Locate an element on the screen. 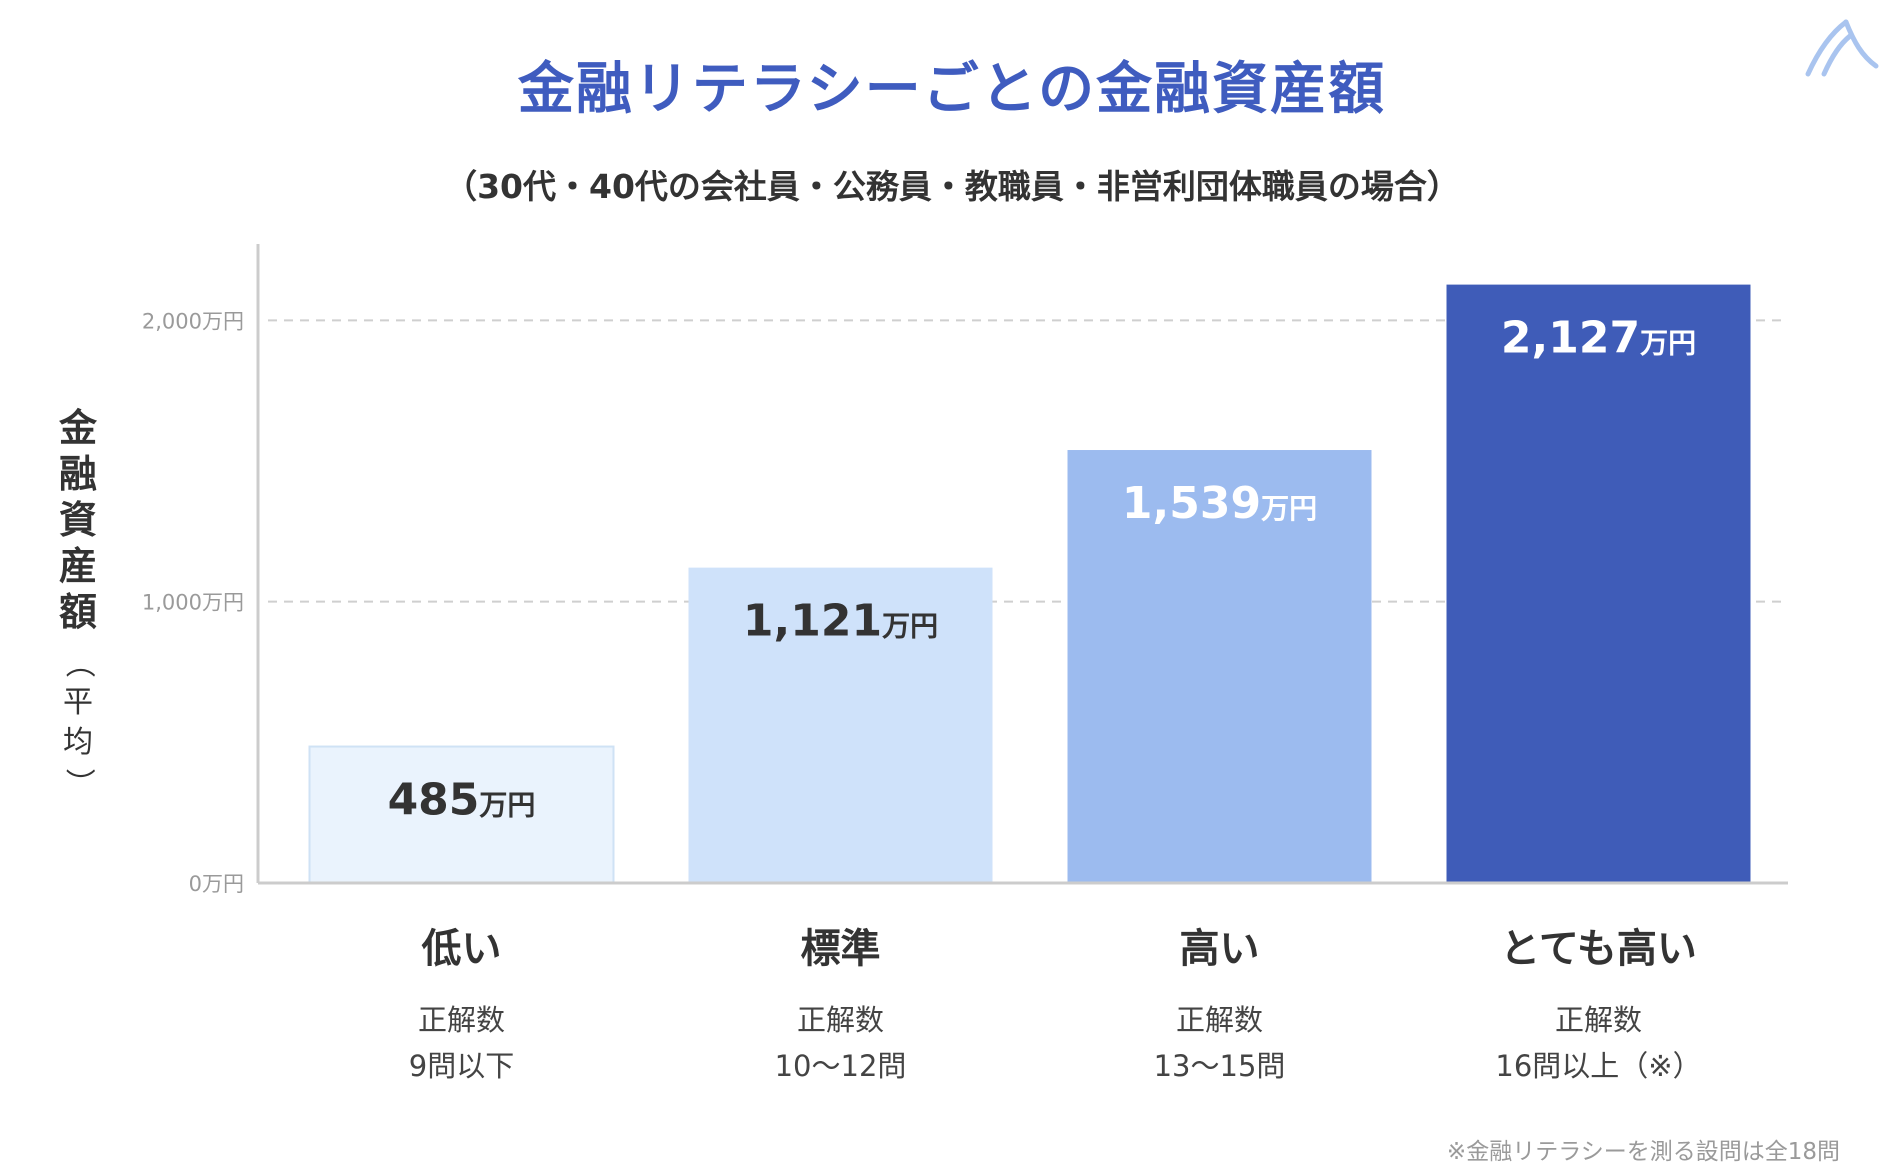 The height and width of the screenshot is (1166, 1904). footnote: ※金融リテラシーを測る設問は全18問 is located at coordinates (1643, 1152).